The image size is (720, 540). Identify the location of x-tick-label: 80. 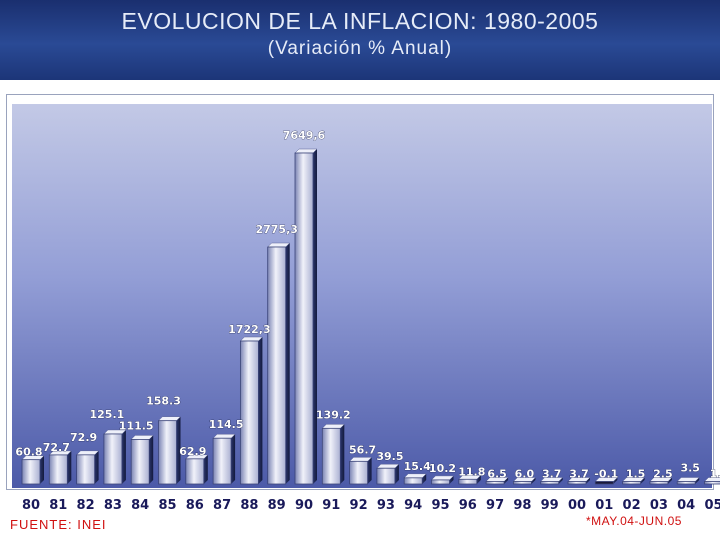
(31, 505).